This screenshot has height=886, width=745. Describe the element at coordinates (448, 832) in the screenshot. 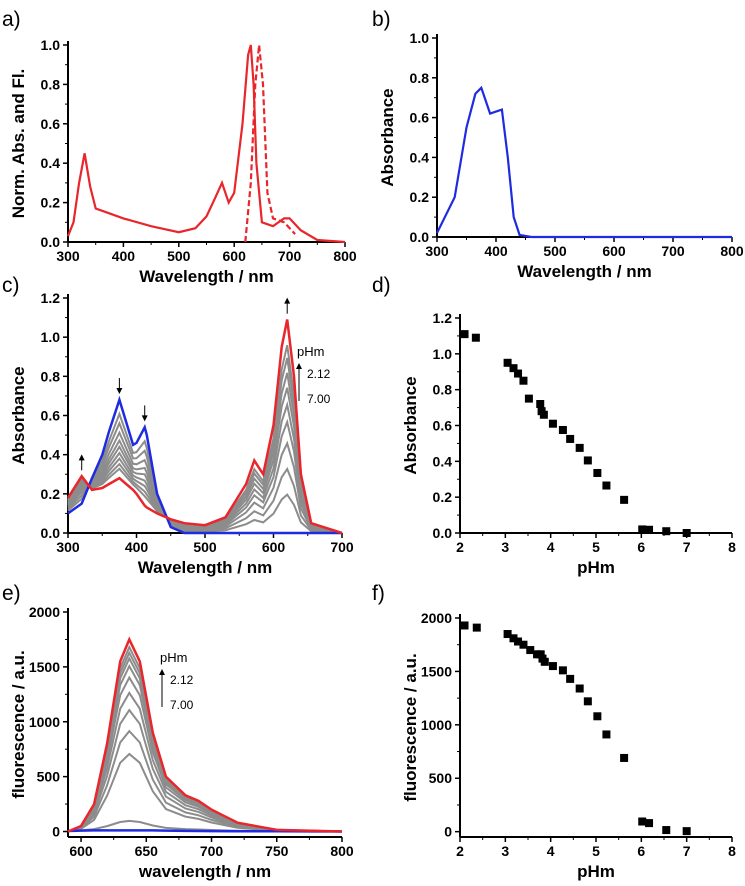

I see `y-tick-label: 0` at that location.